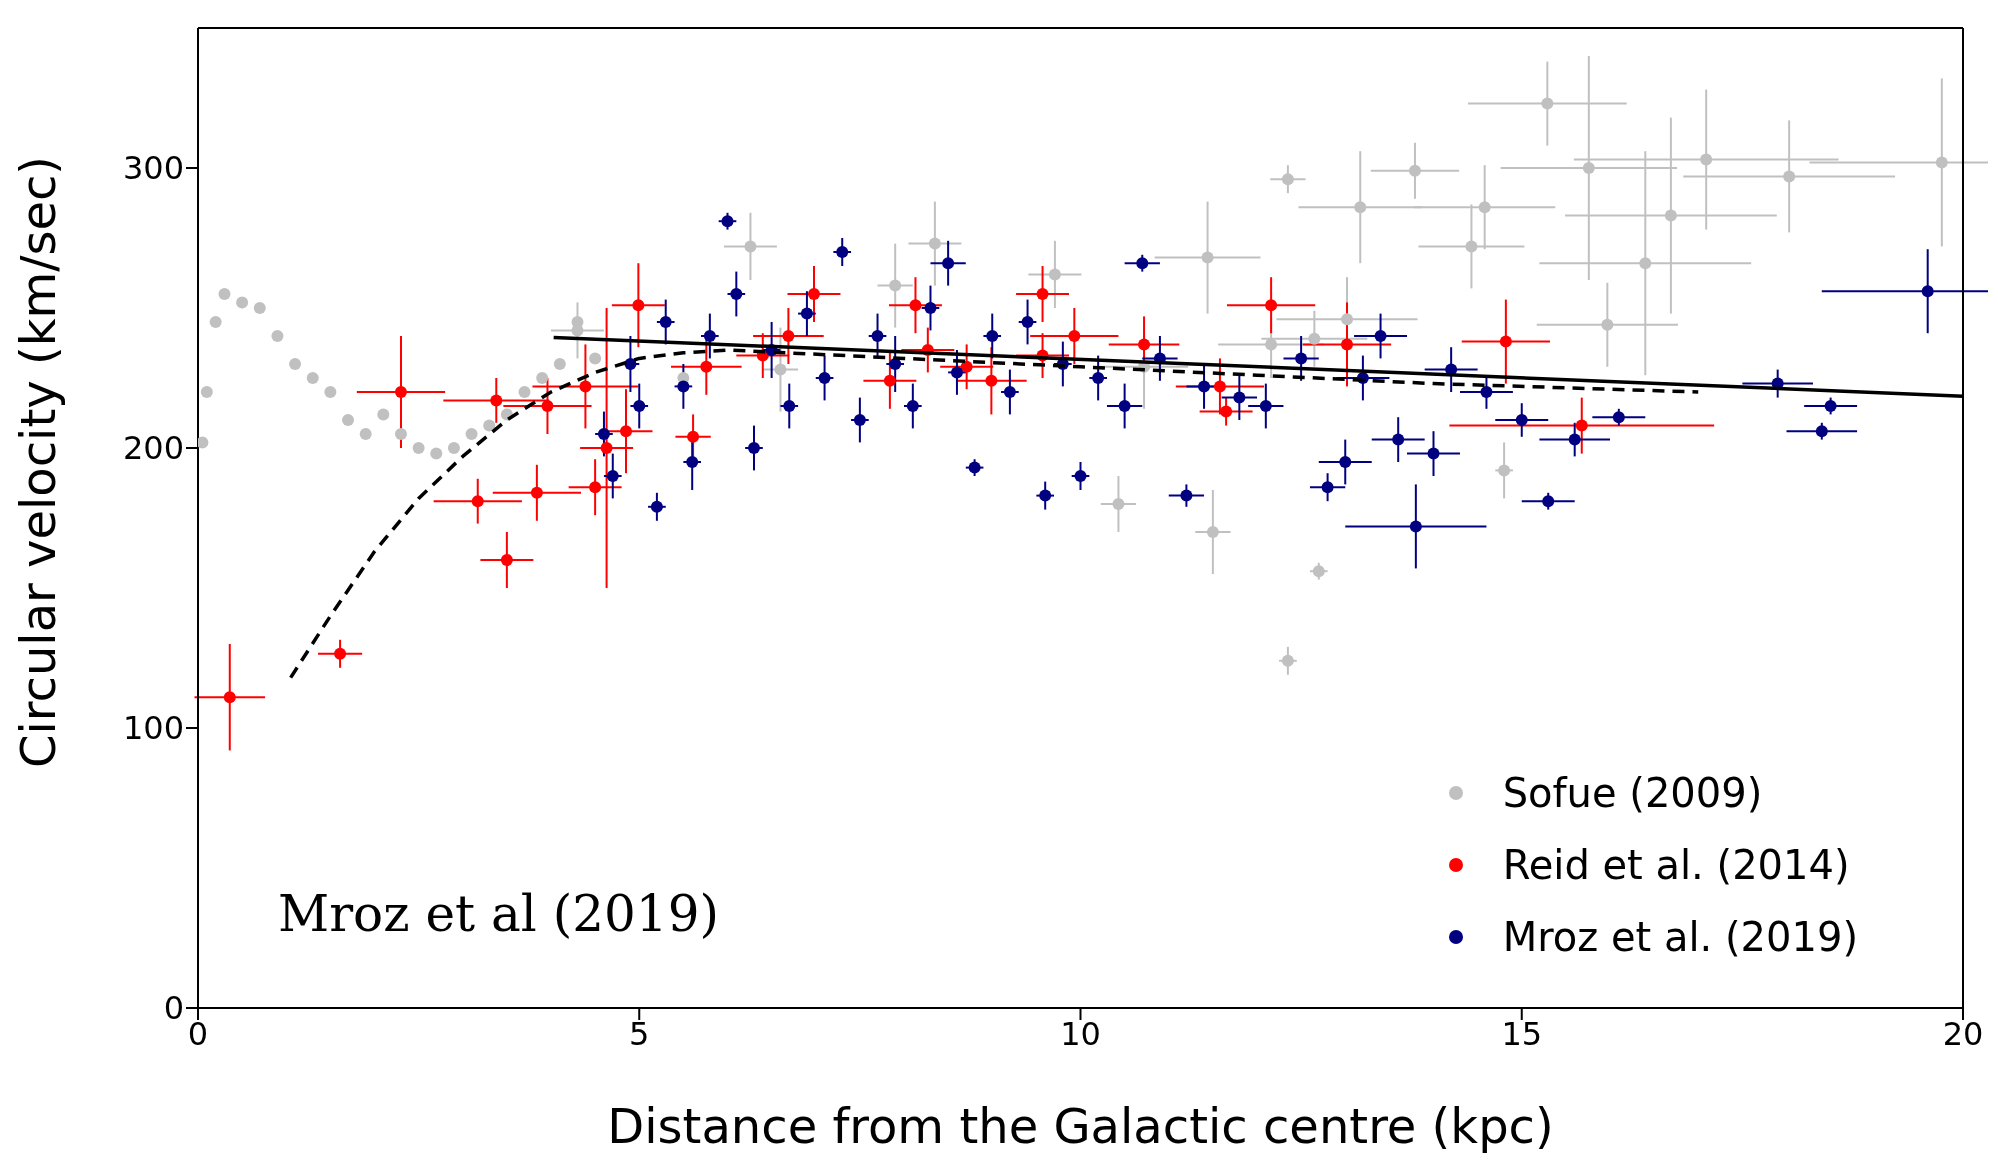  Describe the element at coordinates (153, 168) in the screenshot. I see `y-tick-label: 300` at that location.